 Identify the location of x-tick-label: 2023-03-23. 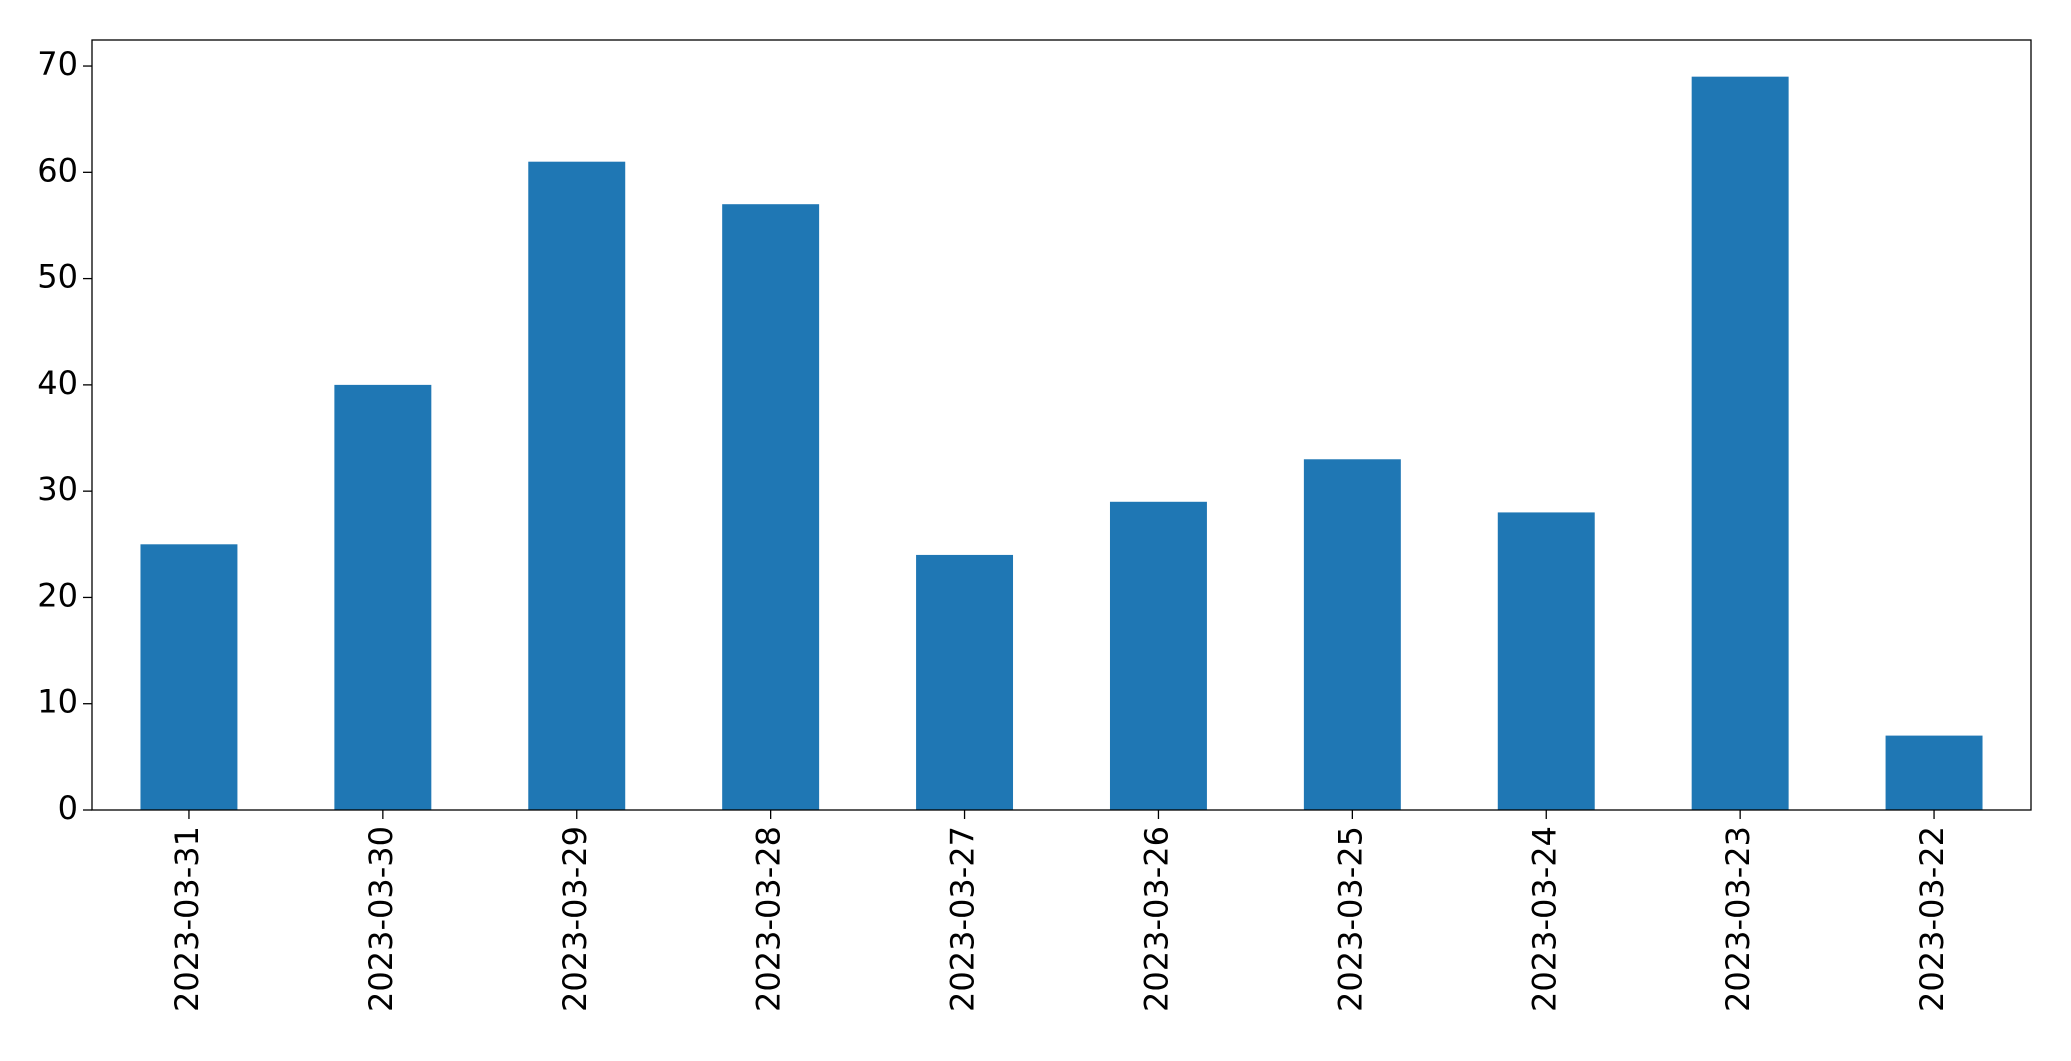
(1738, 919).